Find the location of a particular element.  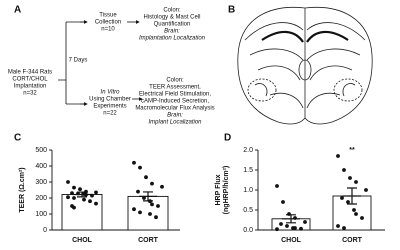

y-axis-label: TEER (Ω.cm²) is located at coordinates (22, 189).